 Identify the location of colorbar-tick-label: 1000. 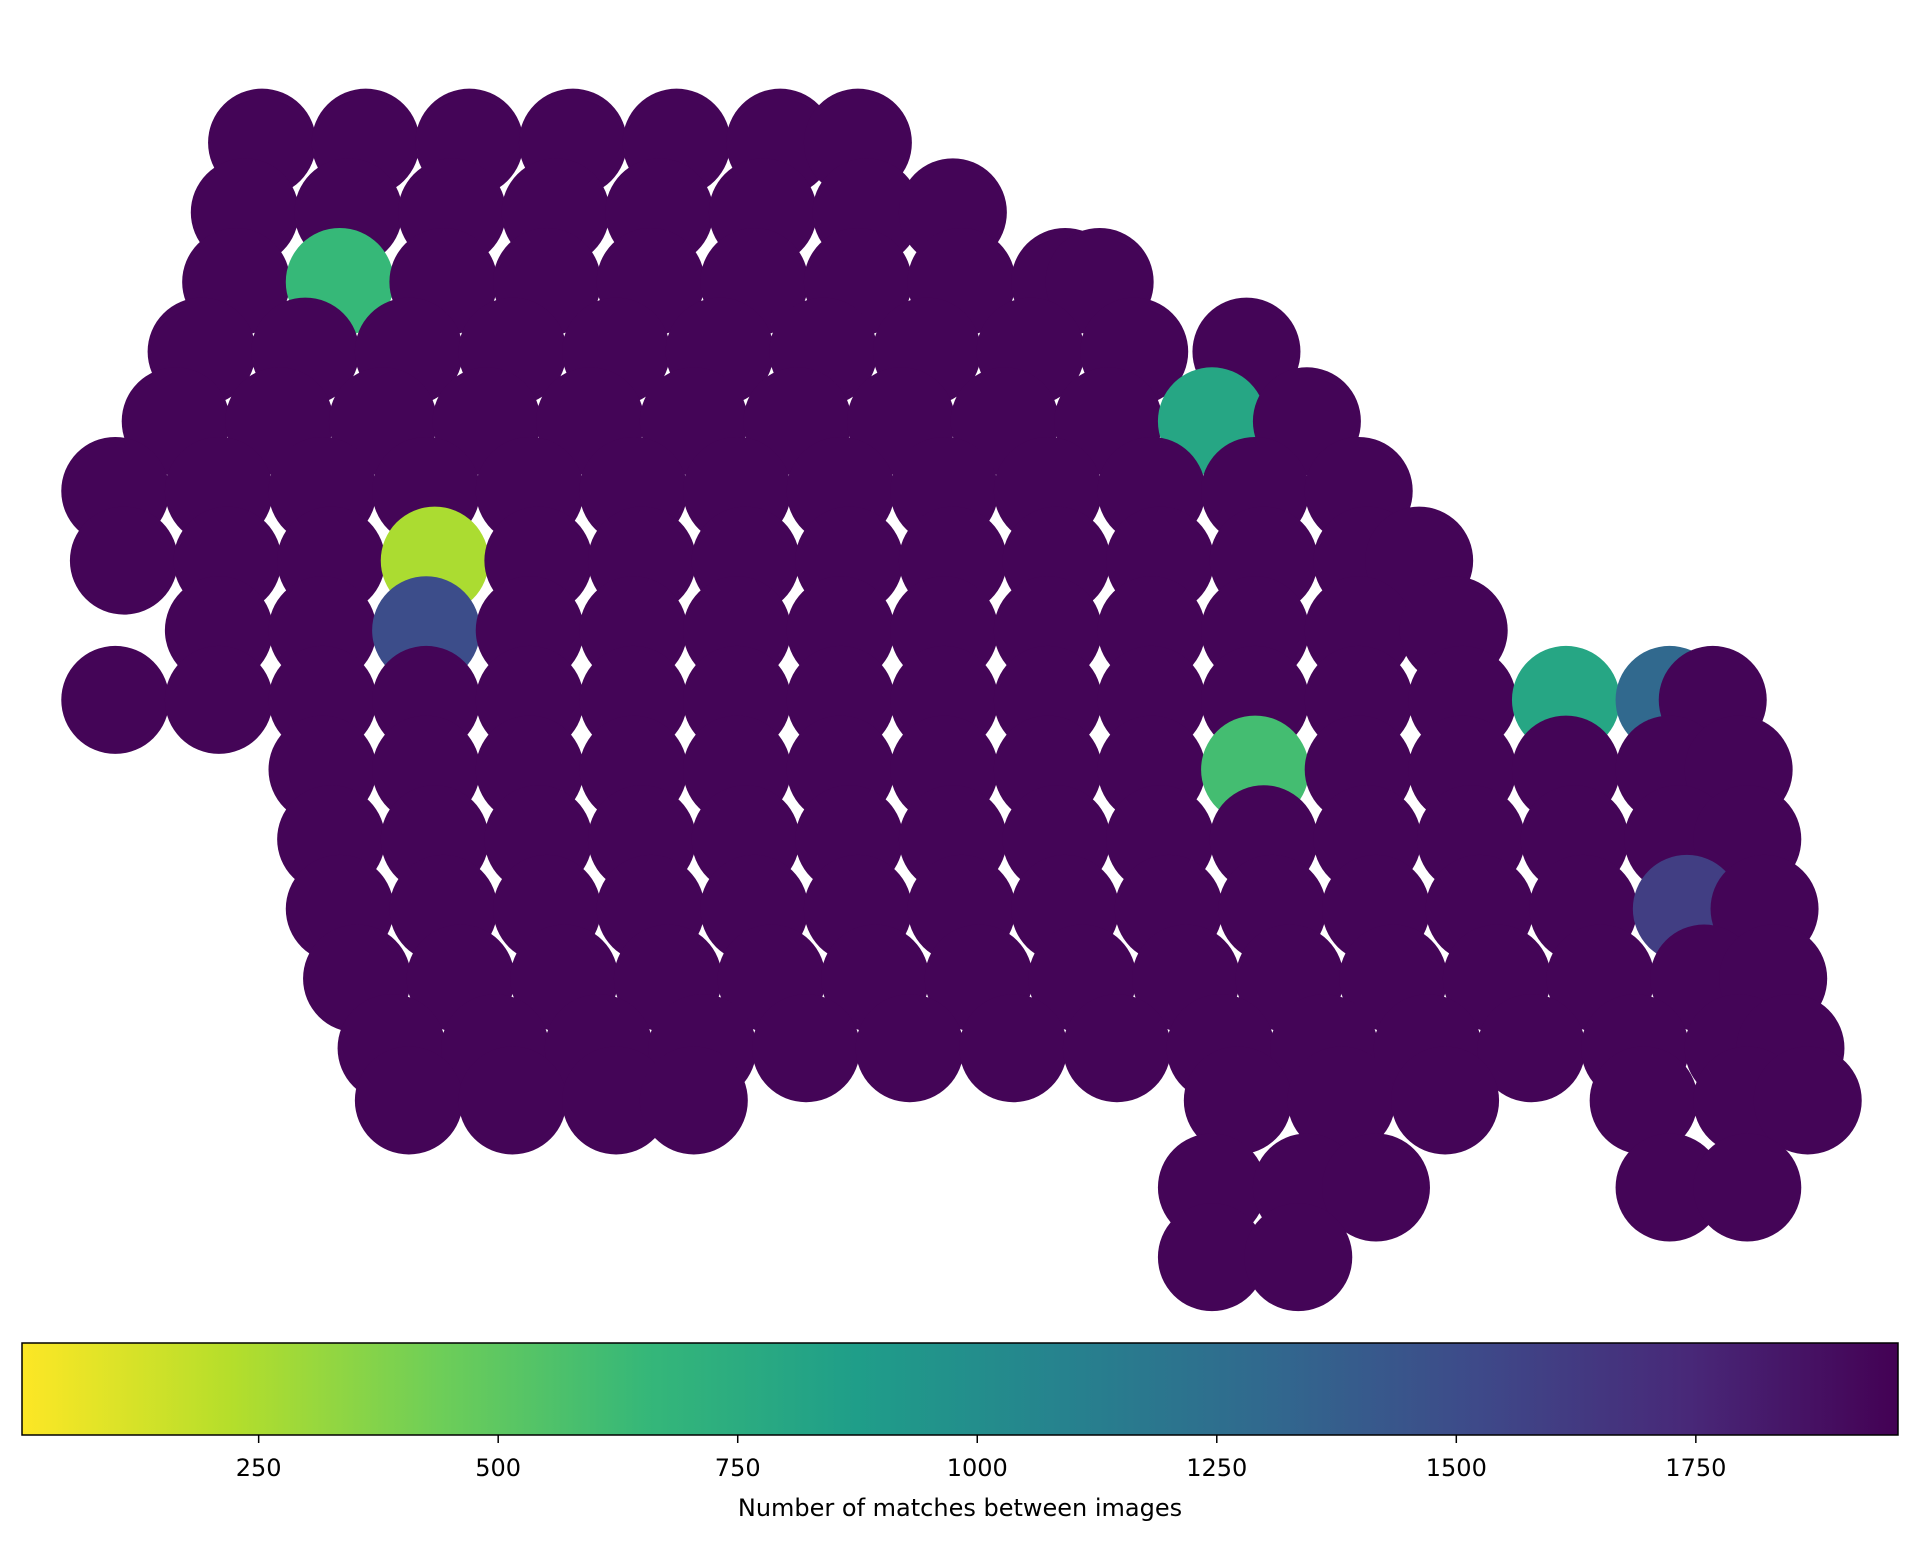
(977, 1468).